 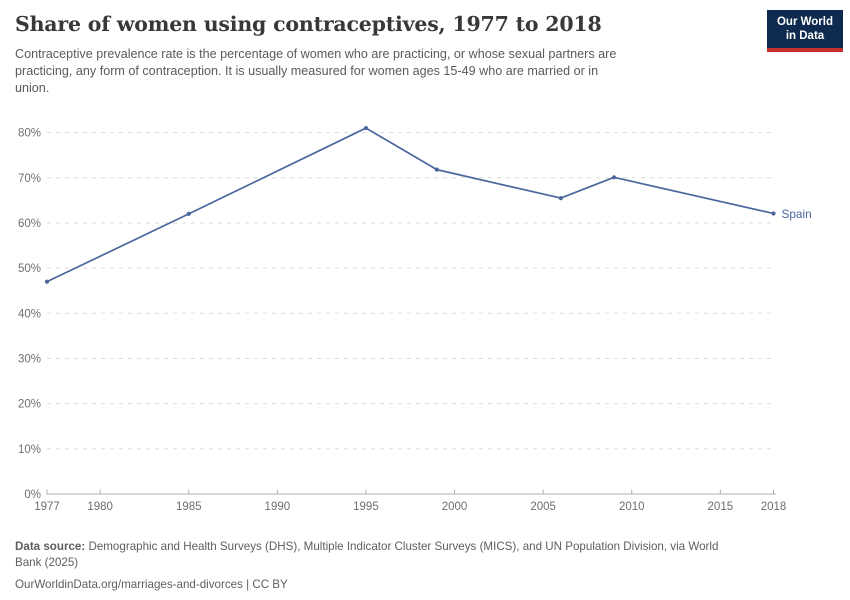 I want to click on y-axis-tick-label: 60%, so click(x=29, y=224).